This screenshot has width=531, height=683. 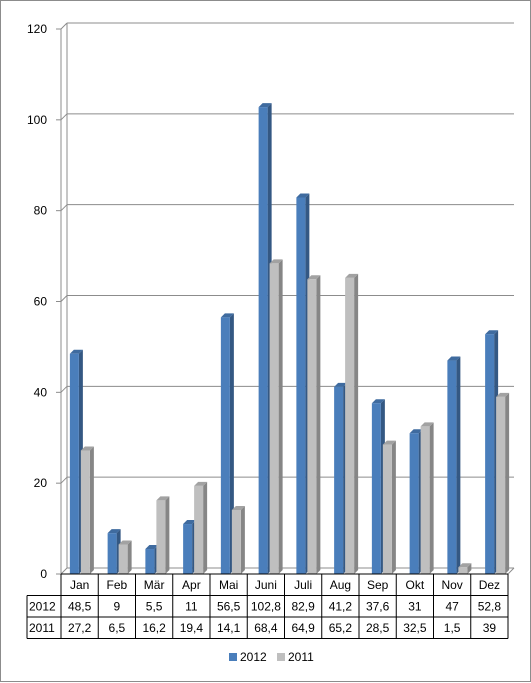 I want to click on data-label: 28,5, so click(x=378, y=628).